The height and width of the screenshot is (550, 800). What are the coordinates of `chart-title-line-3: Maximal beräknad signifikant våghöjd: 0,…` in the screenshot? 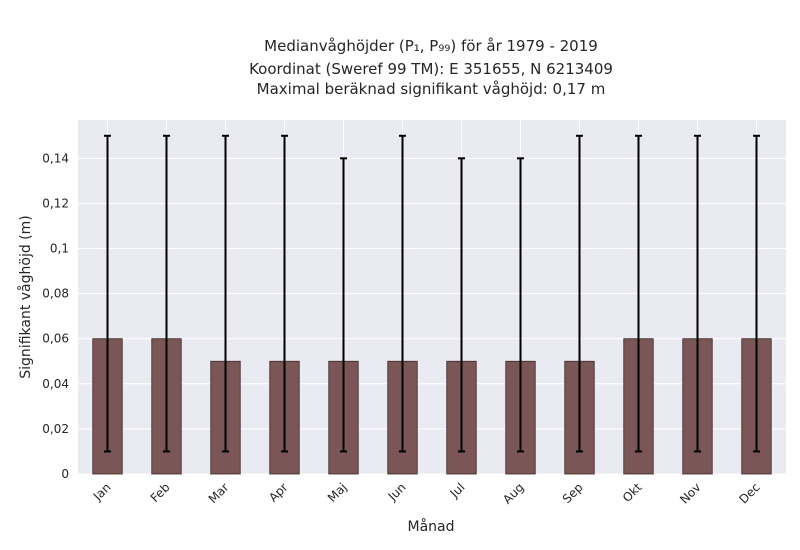 It's located at (431, 89).